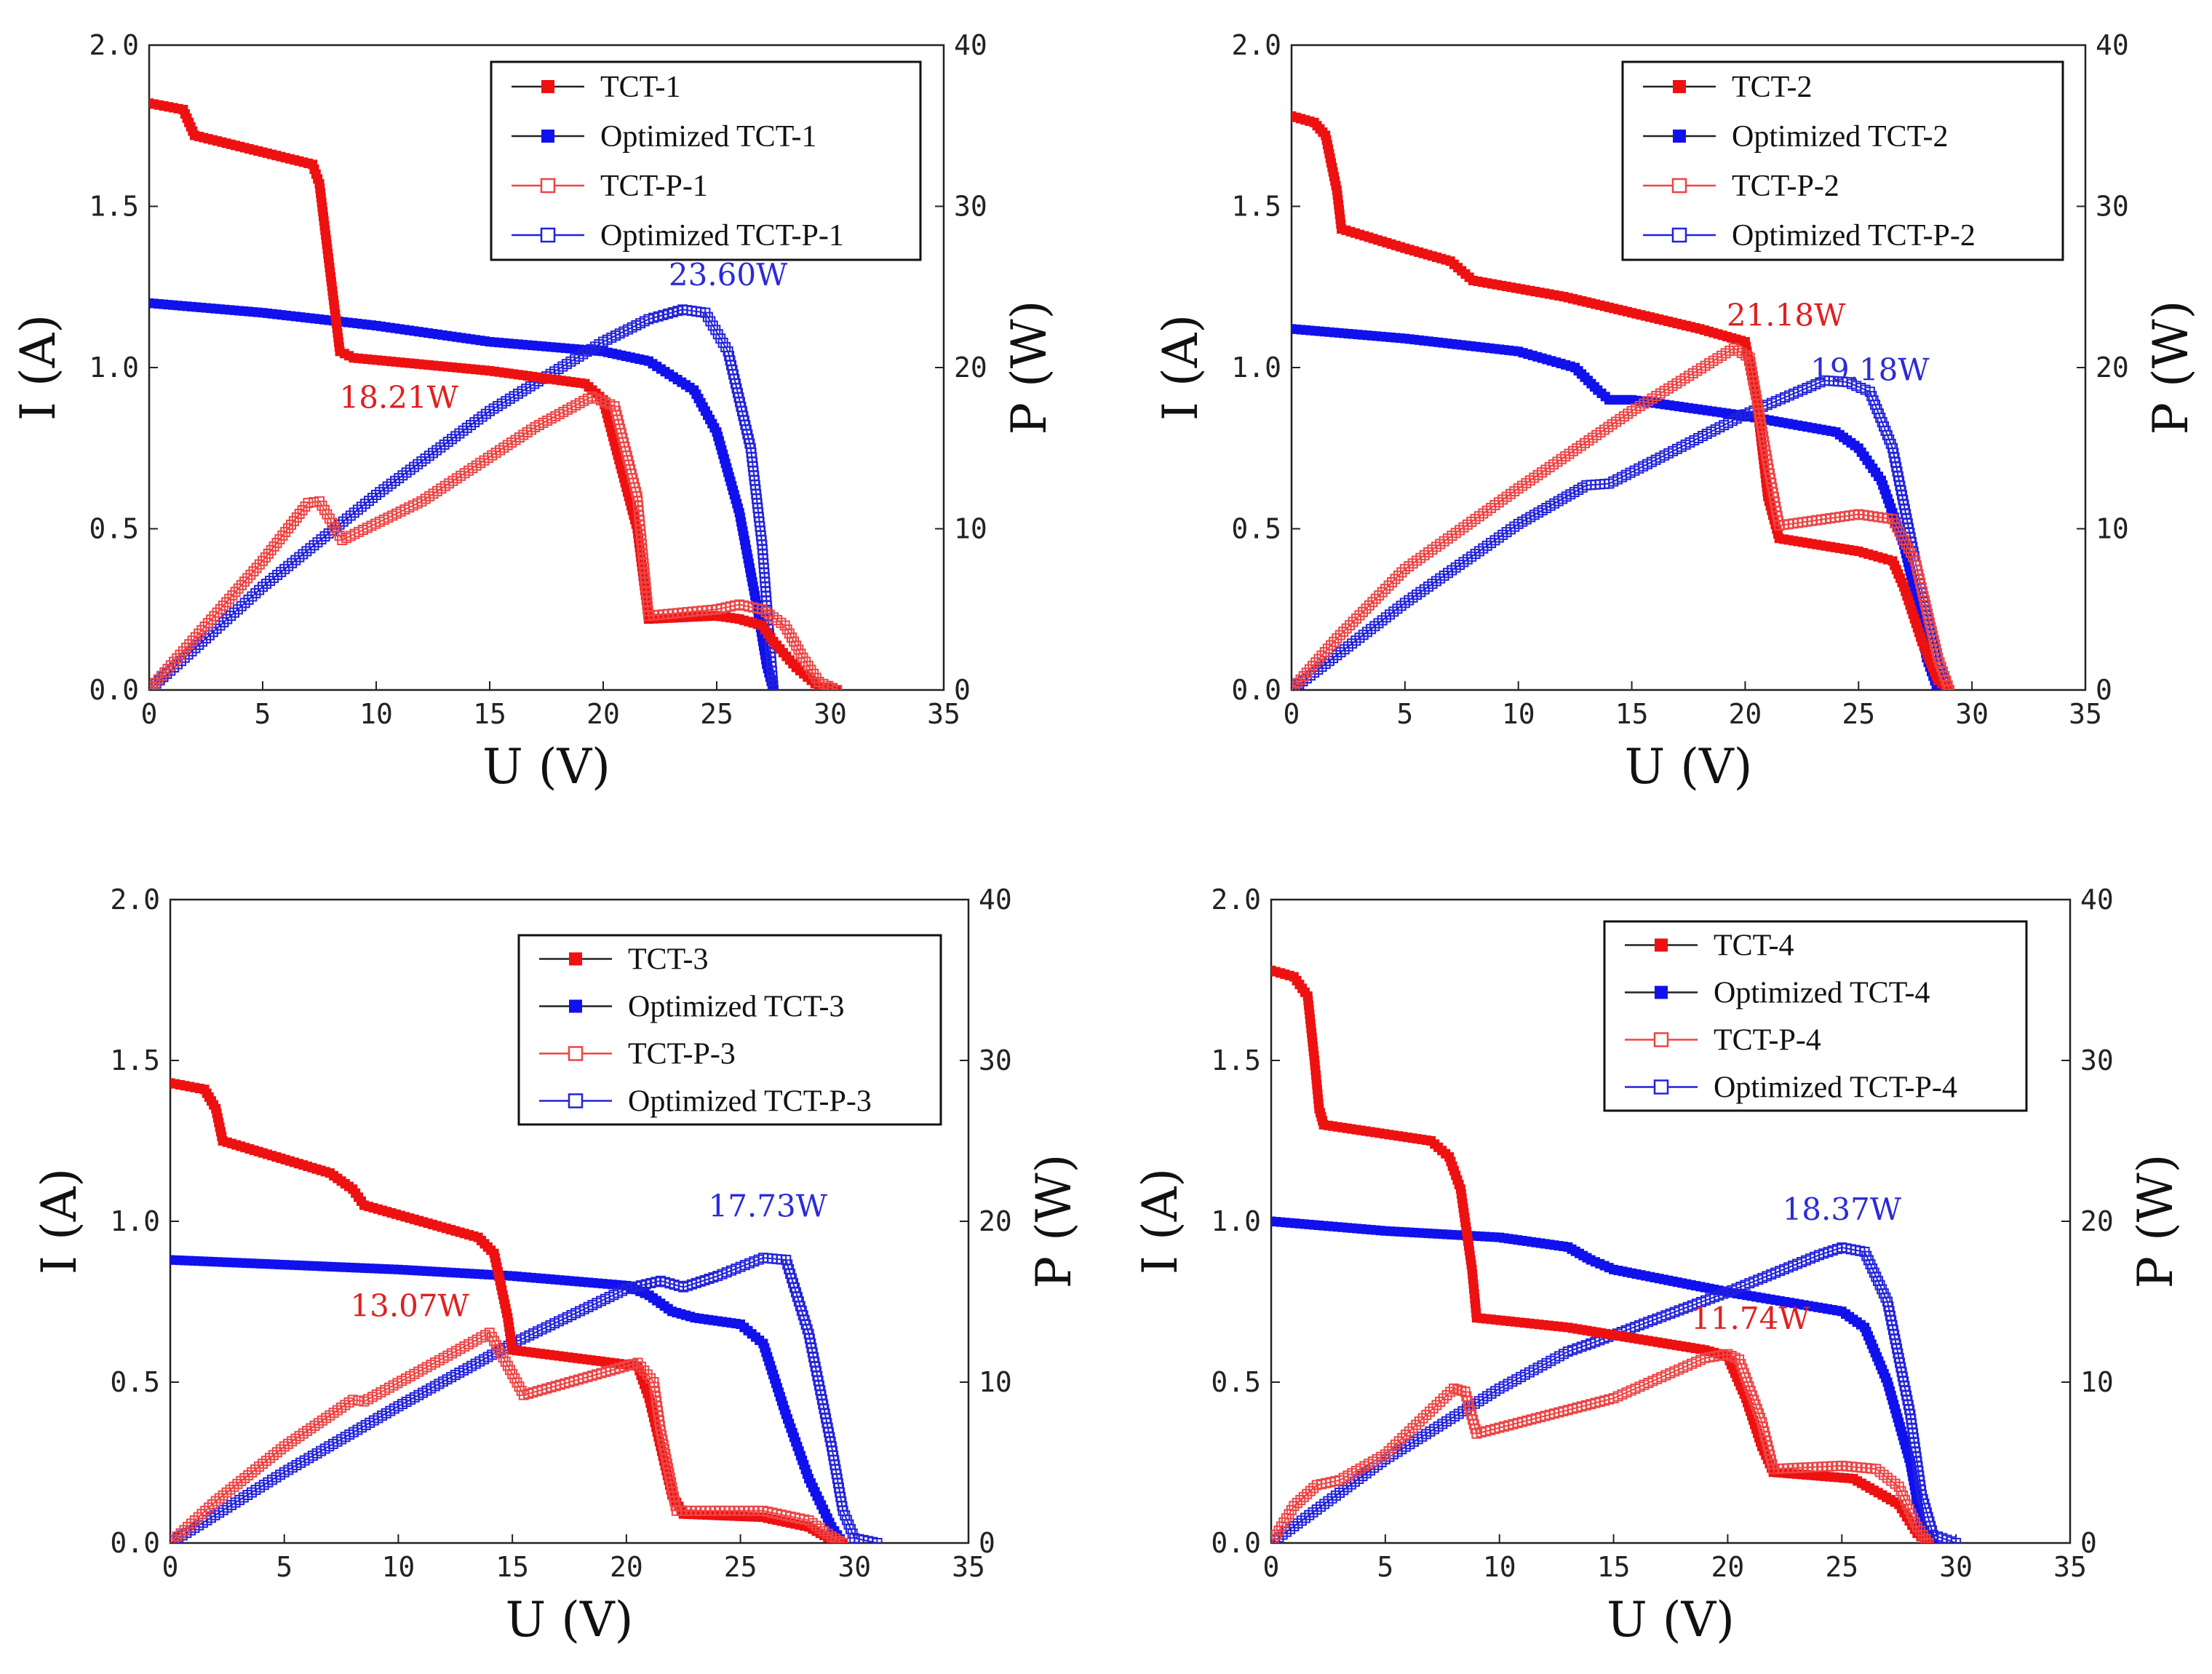  Describe the element at coordinates (767, 1205) in the screenshot. I see `peak-power-label: 17.73W` at that location.